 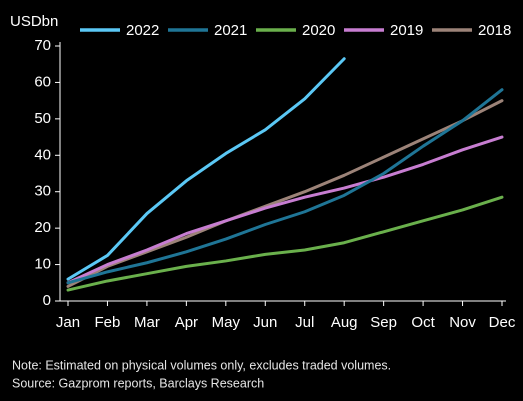 What do you see at coordinates (265, 322) in the screenshot?
I see `x-tick-label: Jun` at bounding box center [265, 322].